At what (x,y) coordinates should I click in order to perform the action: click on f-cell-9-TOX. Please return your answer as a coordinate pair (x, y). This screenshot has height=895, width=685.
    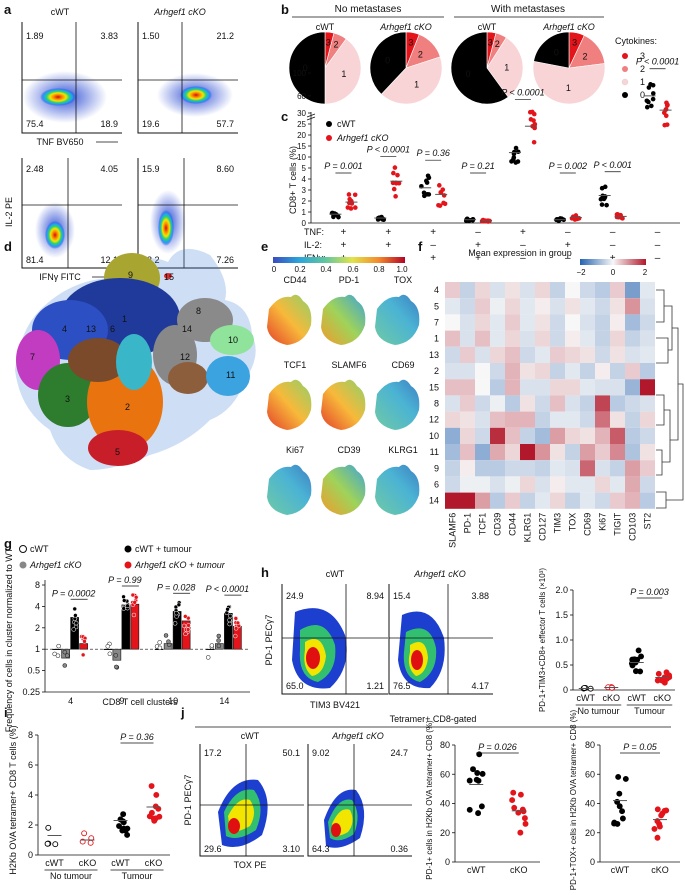
    Looking at the image, I should click on (572, 468).